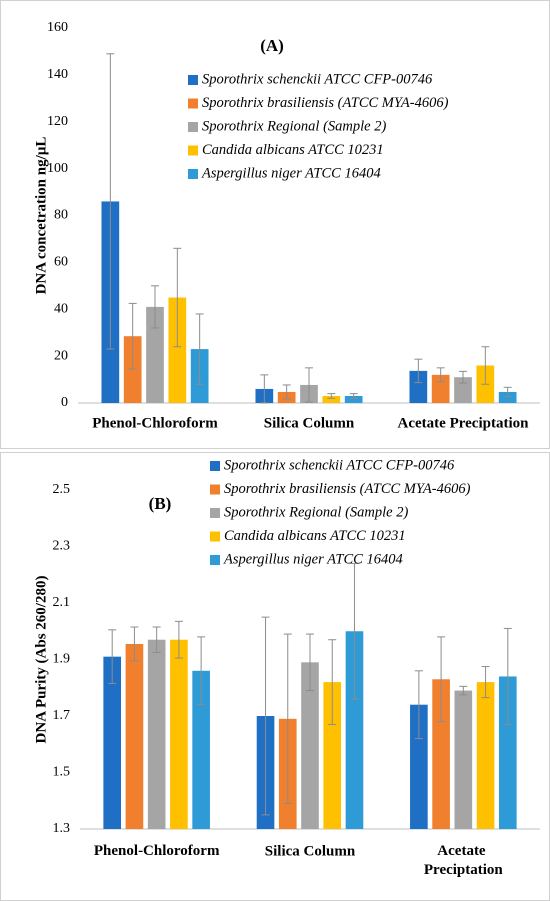 The image size is (550, 901). I want to click on y-tick-label: 1.7, so click(62, 715).